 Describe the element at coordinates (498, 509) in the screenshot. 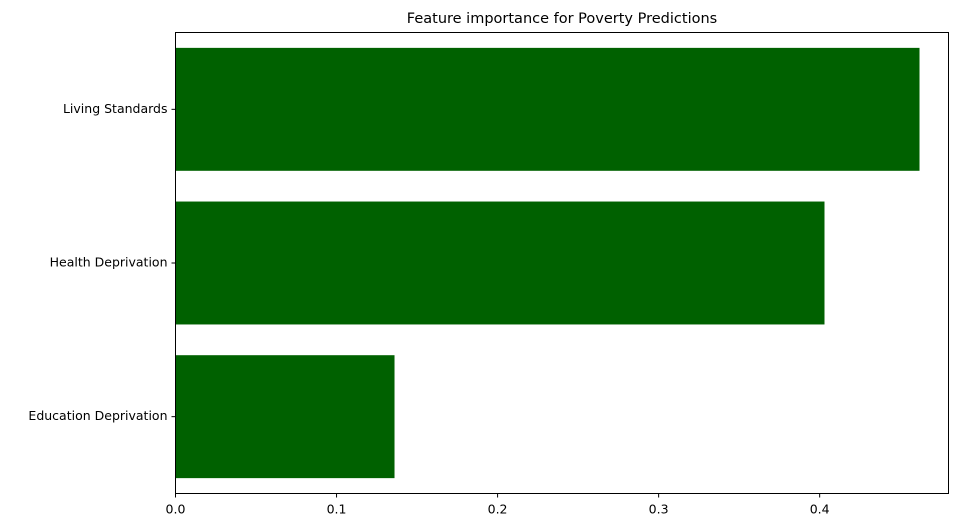

I see `x-tick-label: 0.2` at that location.